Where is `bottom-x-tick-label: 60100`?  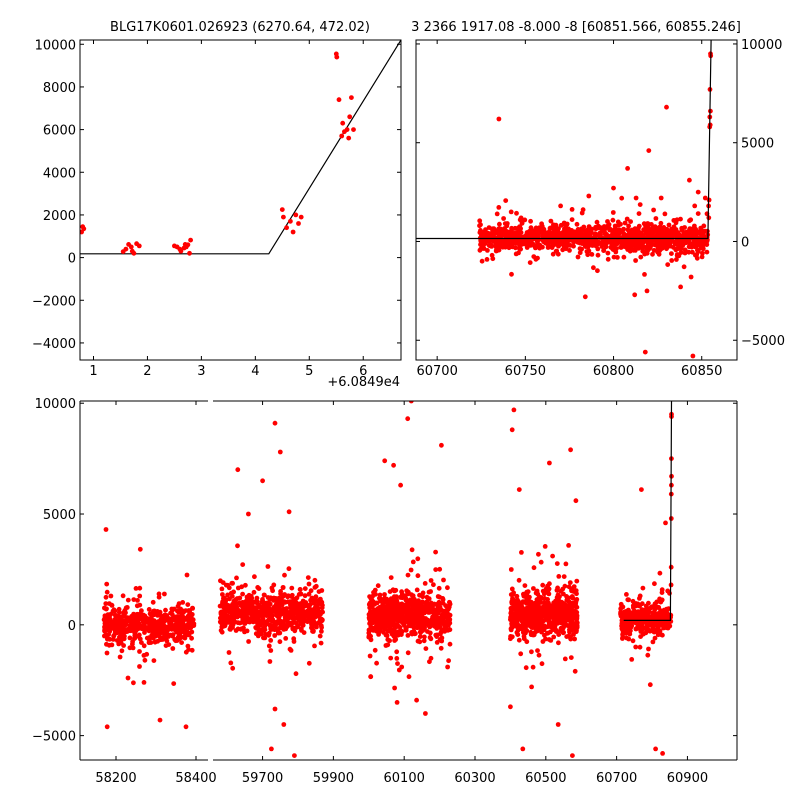
bottom-x-tick-label: 60100 is located at coordinates (404, 778).